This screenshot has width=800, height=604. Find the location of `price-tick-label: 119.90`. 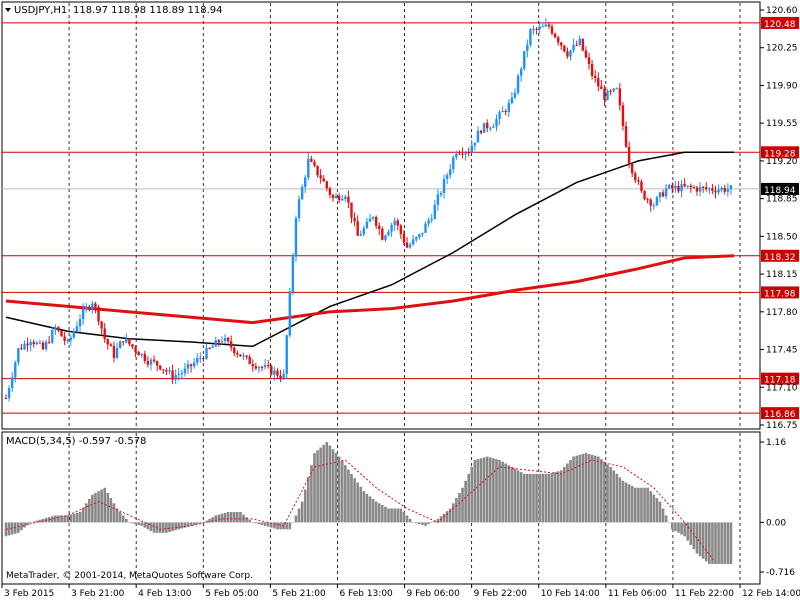

price-tick-label: 119.90 is located at coordinates (782, 86).